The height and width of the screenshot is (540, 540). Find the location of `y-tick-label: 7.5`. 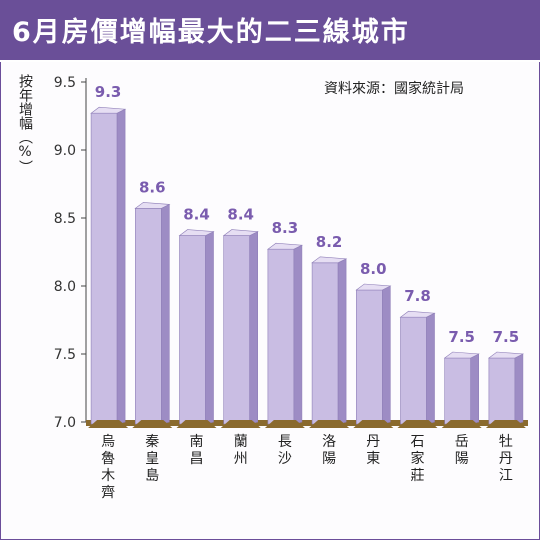

y-tick-label: 7.5 is located at coordinates (65, 355).